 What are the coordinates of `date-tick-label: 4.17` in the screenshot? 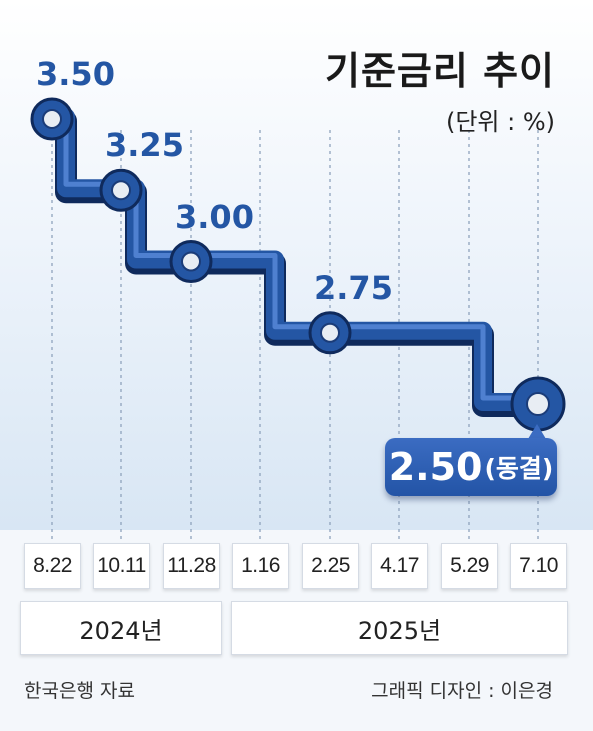 It's located at (399, 566).